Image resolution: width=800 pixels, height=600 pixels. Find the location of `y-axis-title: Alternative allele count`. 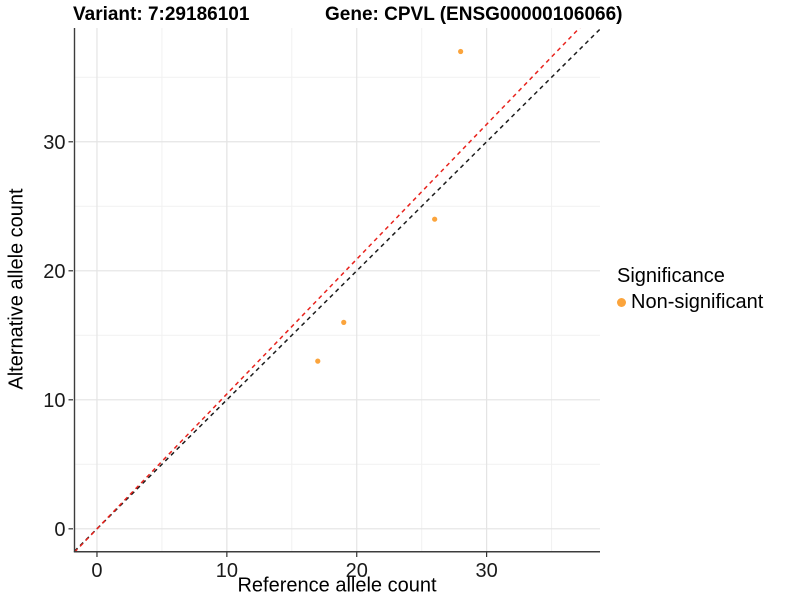

y-axis-title: Alternative allele count is located at coordinates (16, 289).